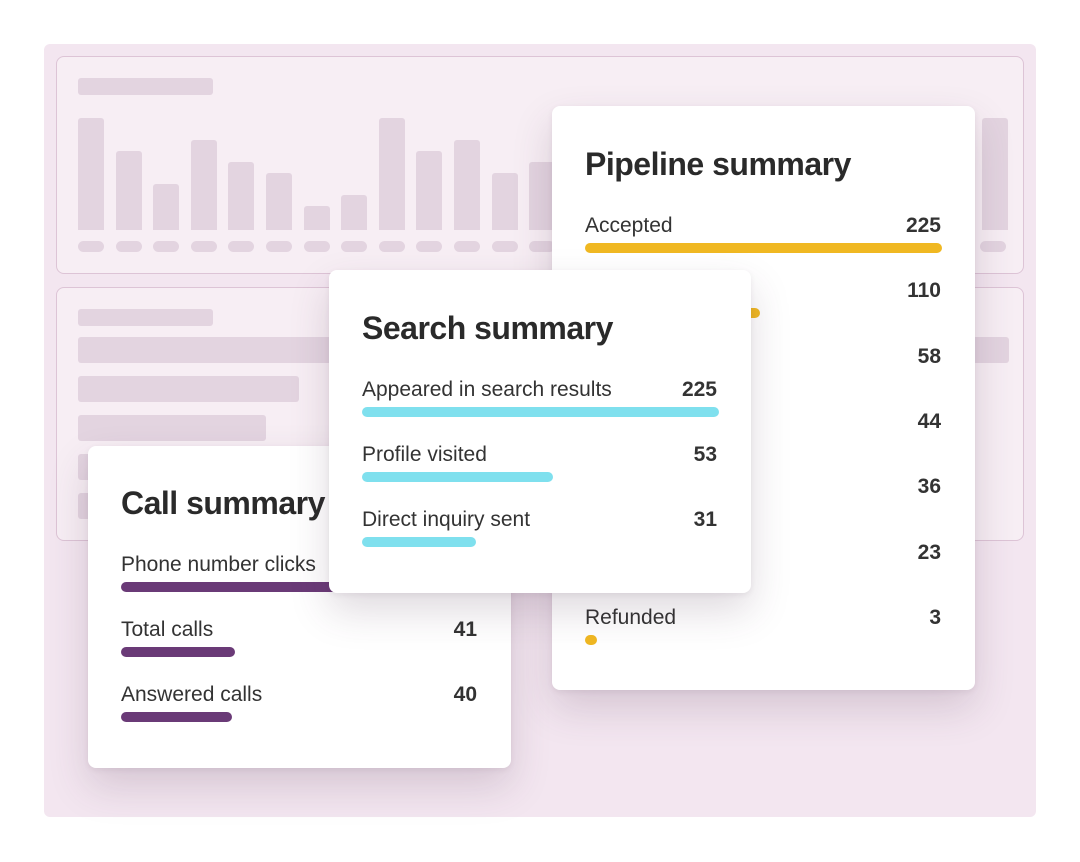 Image resolution: width=1080 pixels, height=862 pixels. I want to click on call-summary-title: Call summary, so click(223, 503).